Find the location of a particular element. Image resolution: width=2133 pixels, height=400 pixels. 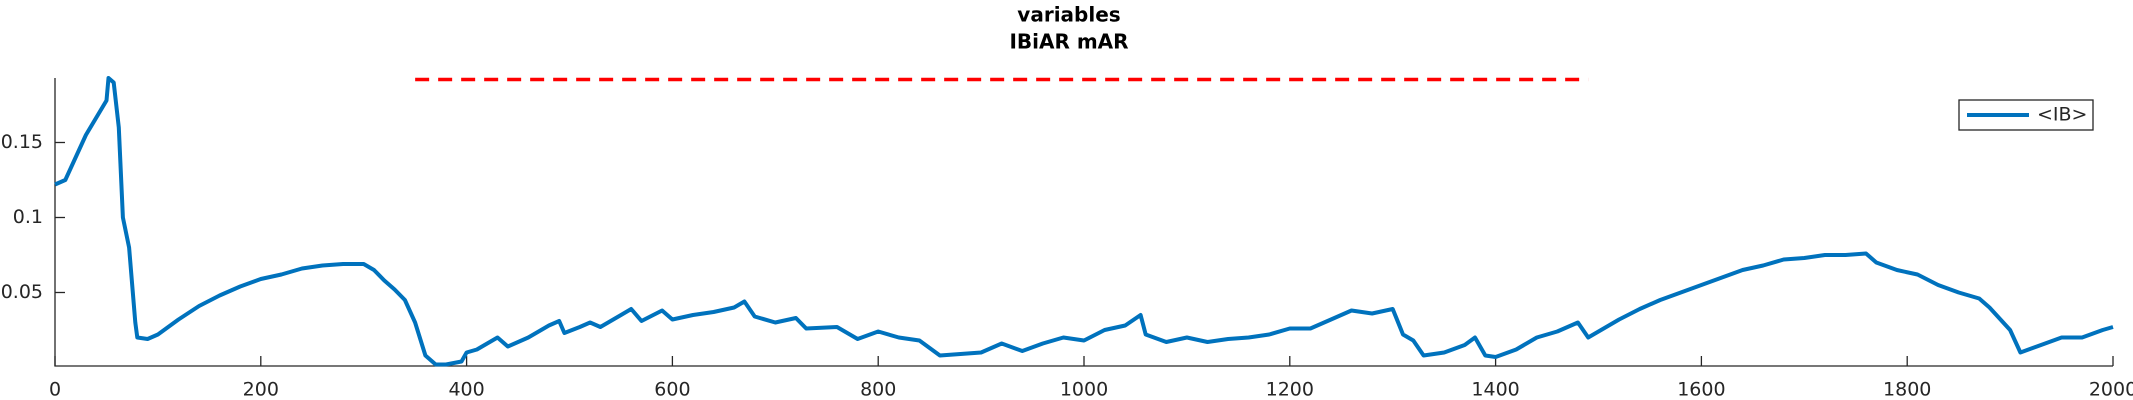

y-tick-label: 0.05 is located at coordinates (22, 292).